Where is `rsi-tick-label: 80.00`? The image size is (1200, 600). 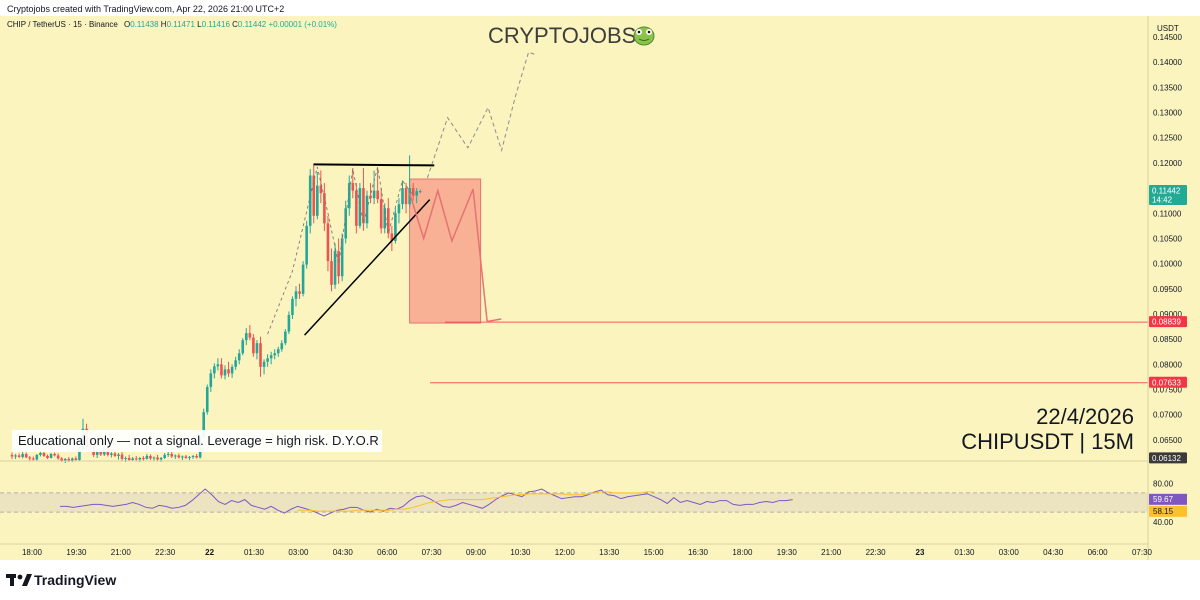 rsi-tick-label: 80.00 is located at coordinates (1163, 483).